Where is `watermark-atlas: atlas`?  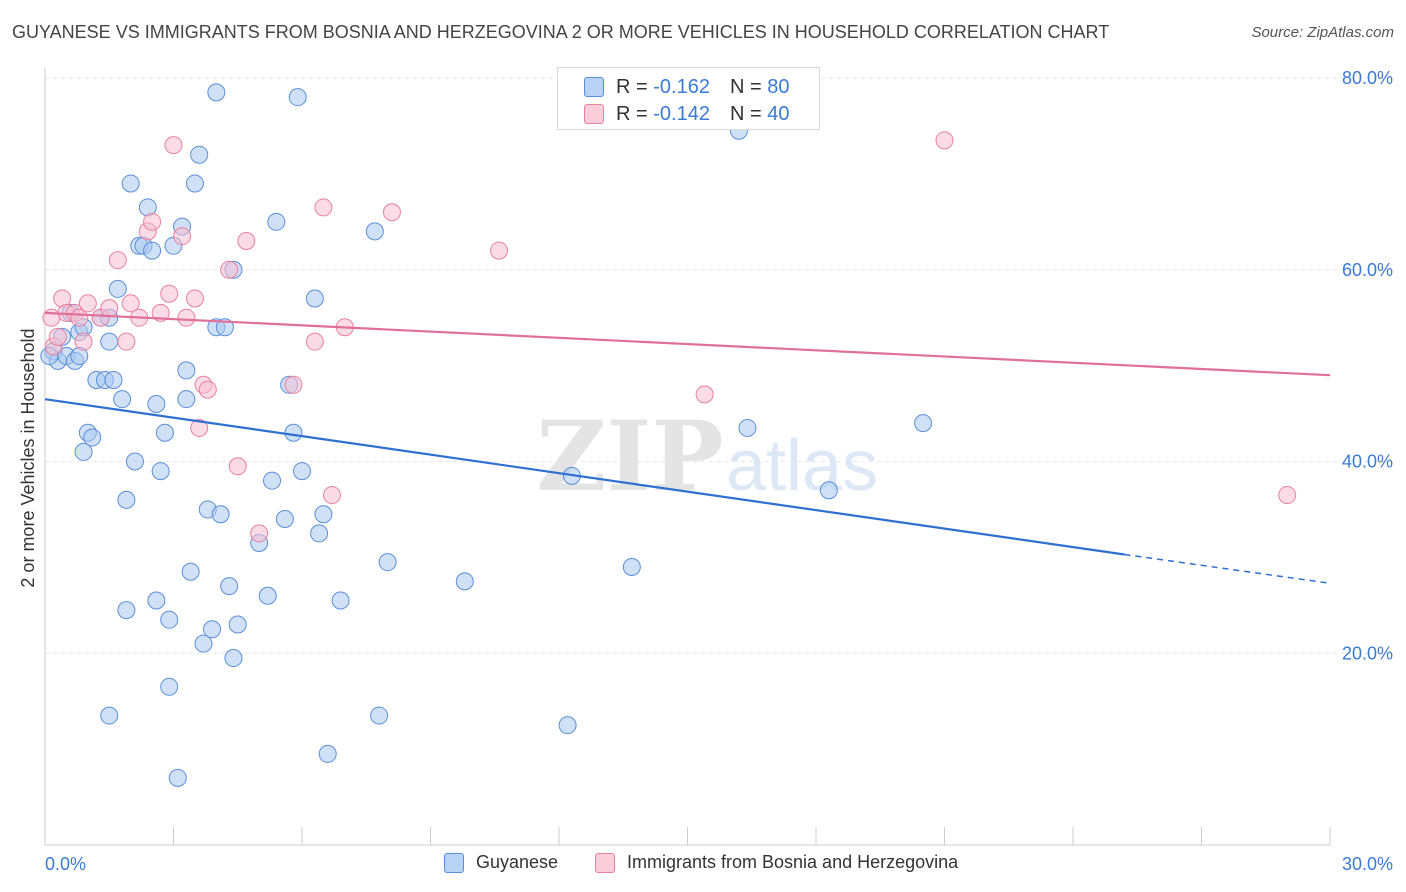 watermark-atlas: atlas is located at coordinates (802, 466).